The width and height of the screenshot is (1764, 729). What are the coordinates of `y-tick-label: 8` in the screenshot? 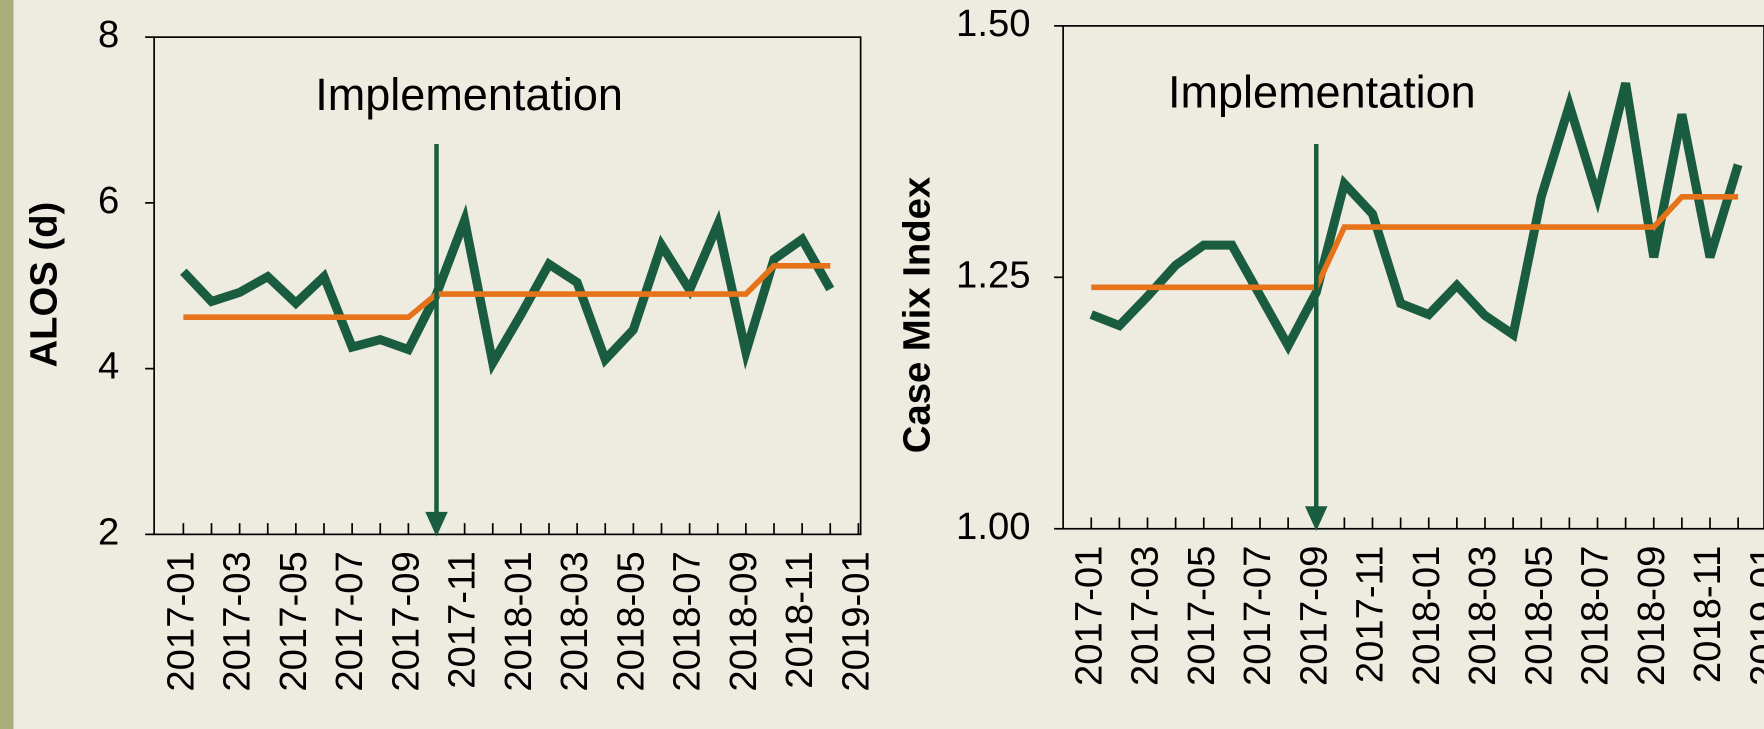 It's located at (108, 34).